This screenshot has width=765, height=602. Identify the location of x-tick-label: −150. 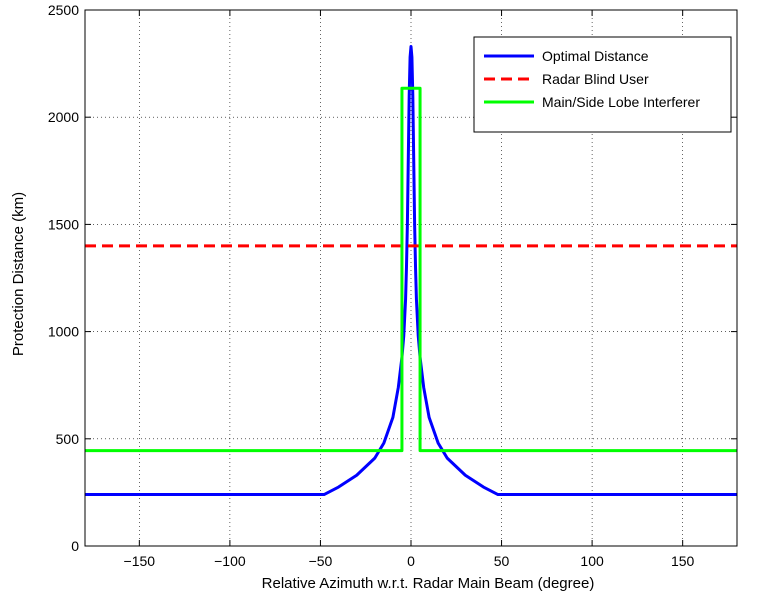
(140, 561).